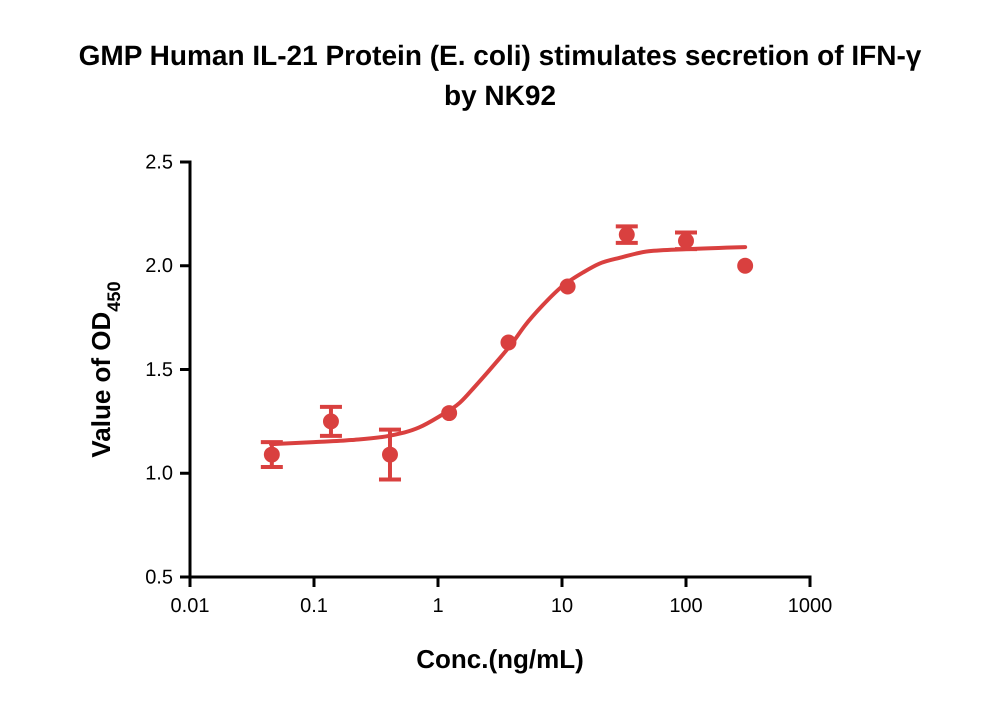 Image resolution: width=1000 pixels, height=705 pixels. What do you see at coordinates (159, 577) in the screenshot?
I see `y-tick-label: 0.5` at bounding box center [159, 577].